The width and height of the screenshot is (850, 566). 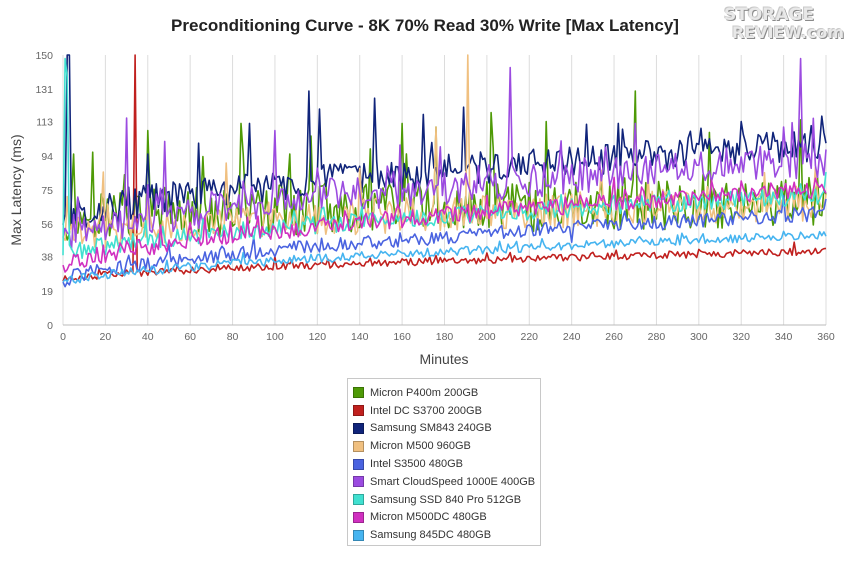 I want to click on x-tick-label: 240, so click(x=572, y=337).